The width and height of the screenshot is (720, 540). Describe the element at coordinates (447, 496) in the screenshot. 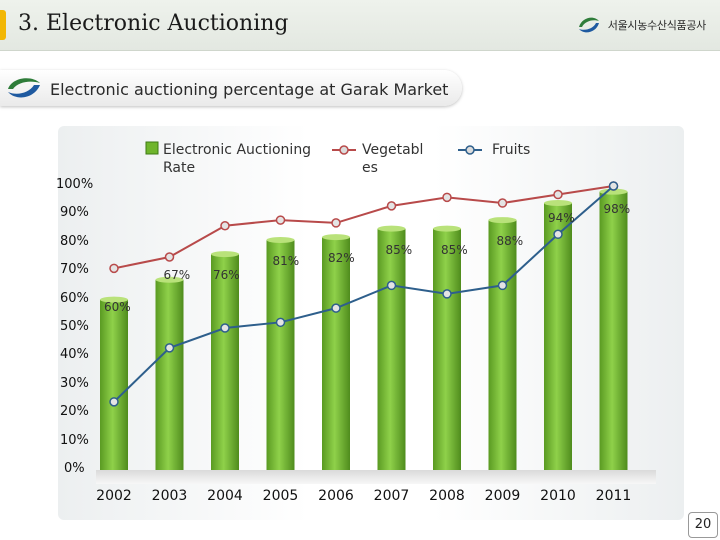

I see `x-tick-label: 2008` at that location.